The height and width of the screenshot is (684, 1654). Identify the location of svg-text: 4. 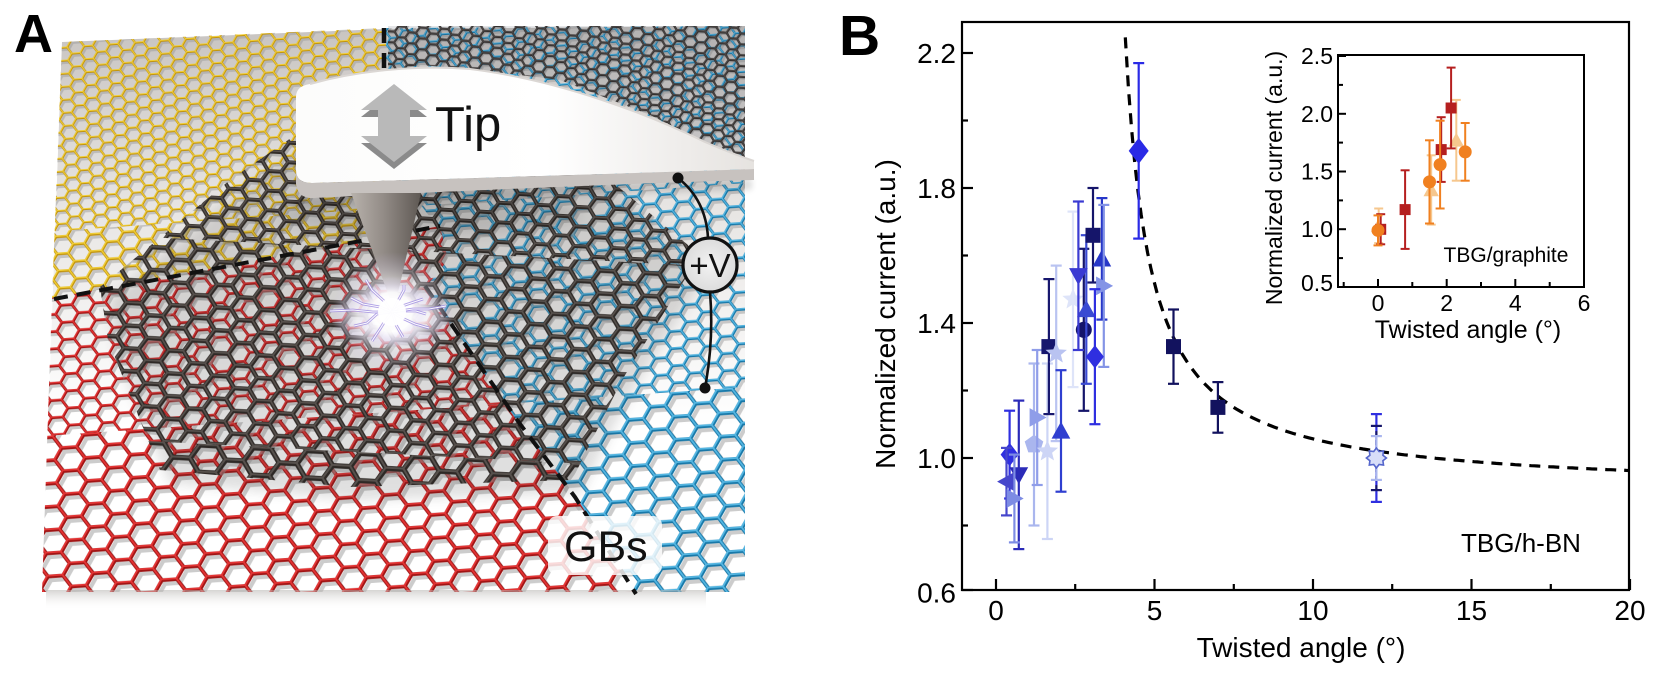
(1515, 303).